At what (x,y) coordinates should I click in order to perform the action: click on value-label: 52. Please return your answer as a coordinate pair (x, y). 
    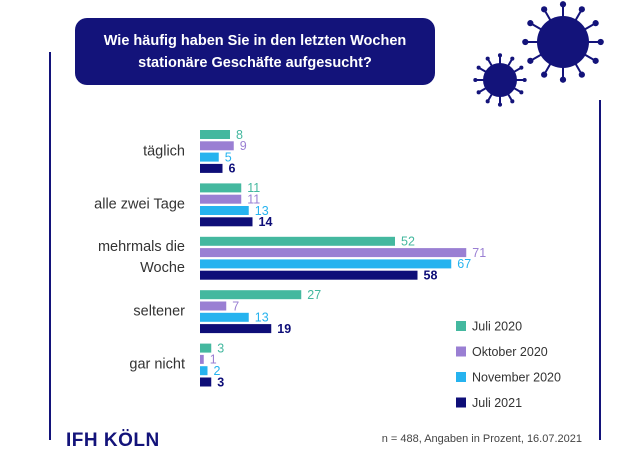
    Looking at the image, I should click on (408, 242).